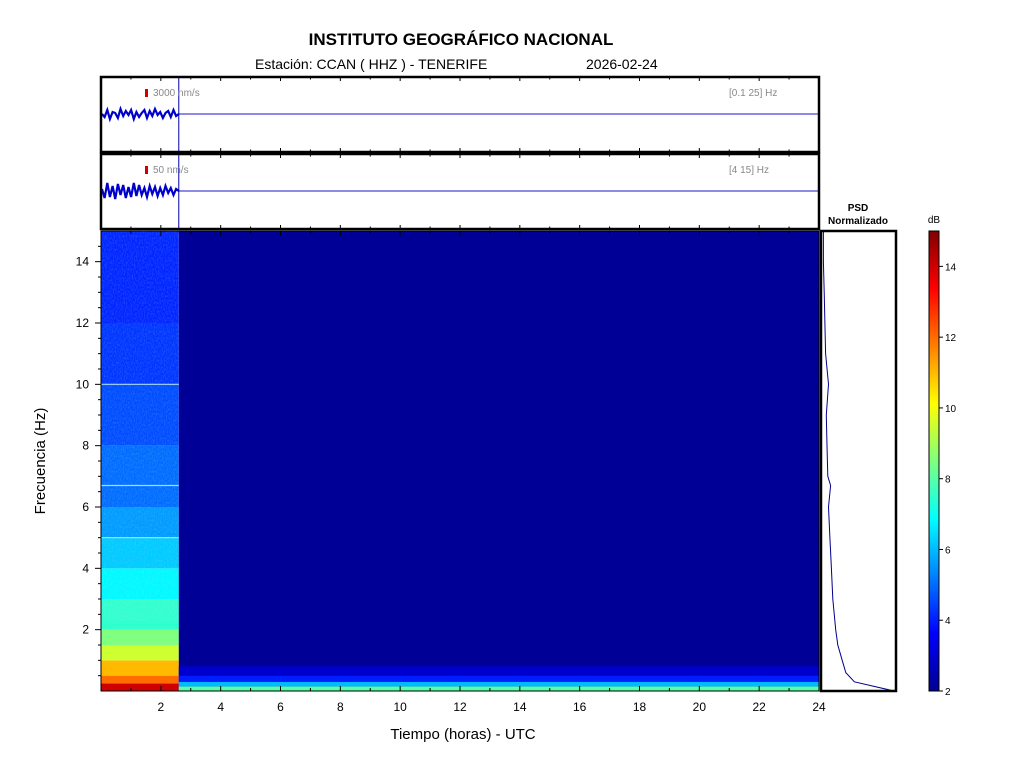  Describe the element at coordinates (951, 267) in the screenshot. I see `colorbar-tick-label: 14` at that location.